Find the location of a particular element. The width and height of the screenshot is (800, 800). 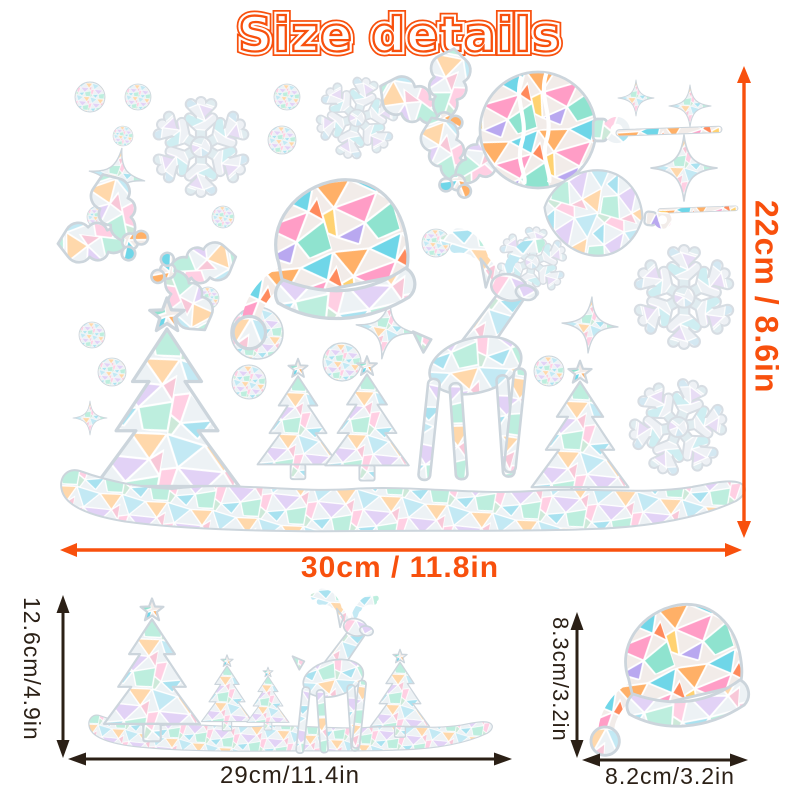

page-title-gap: Size details is located at coordinates (399, 36).